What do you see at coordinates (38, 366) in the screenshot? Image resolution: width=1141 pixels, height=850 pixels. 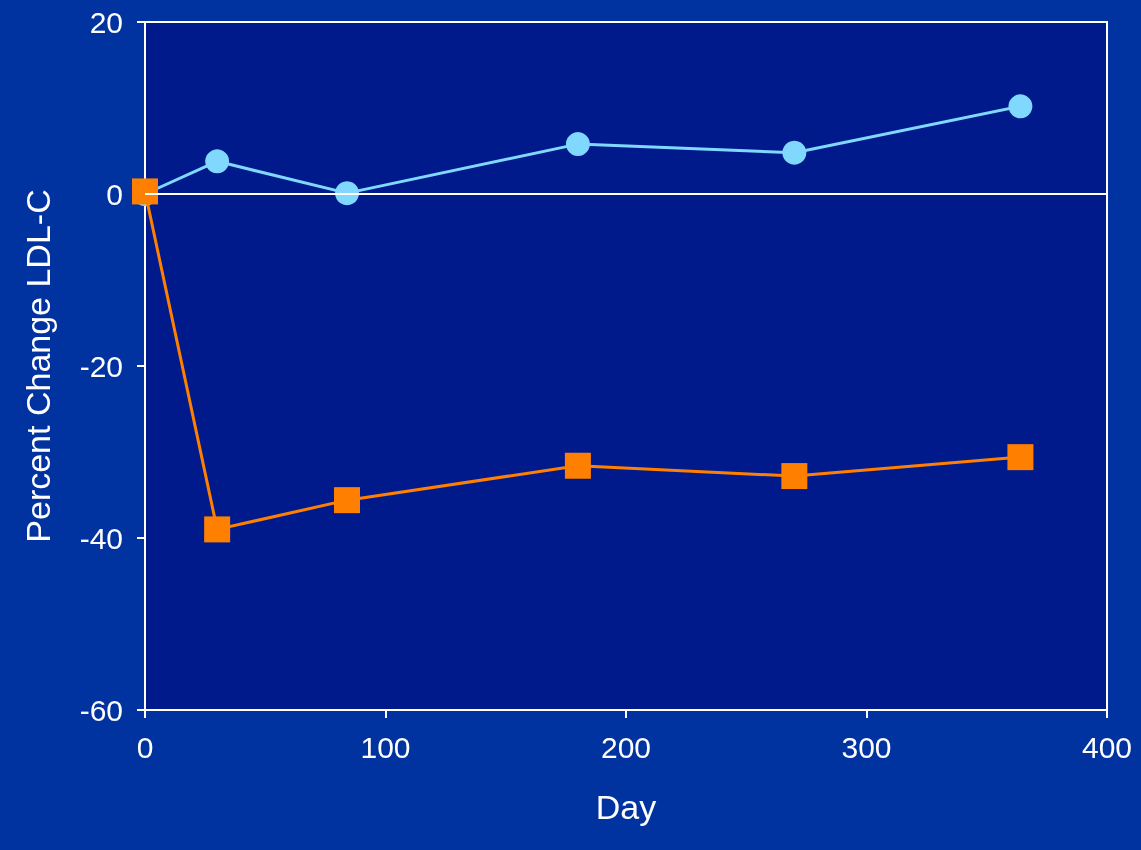 I see `y-axis-title: Percent Change LDL-C` at bounding box center [38, 366].